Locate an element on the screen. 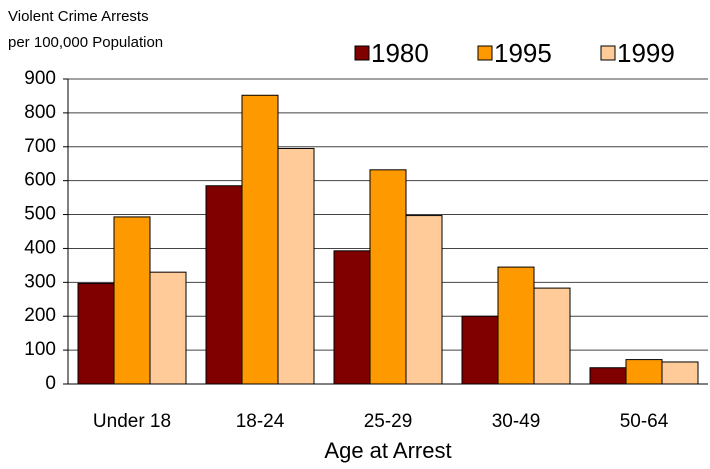 The height and width of the screenshot is (469, 710). legend-label: 1980 is located at coordinates (400, 53).